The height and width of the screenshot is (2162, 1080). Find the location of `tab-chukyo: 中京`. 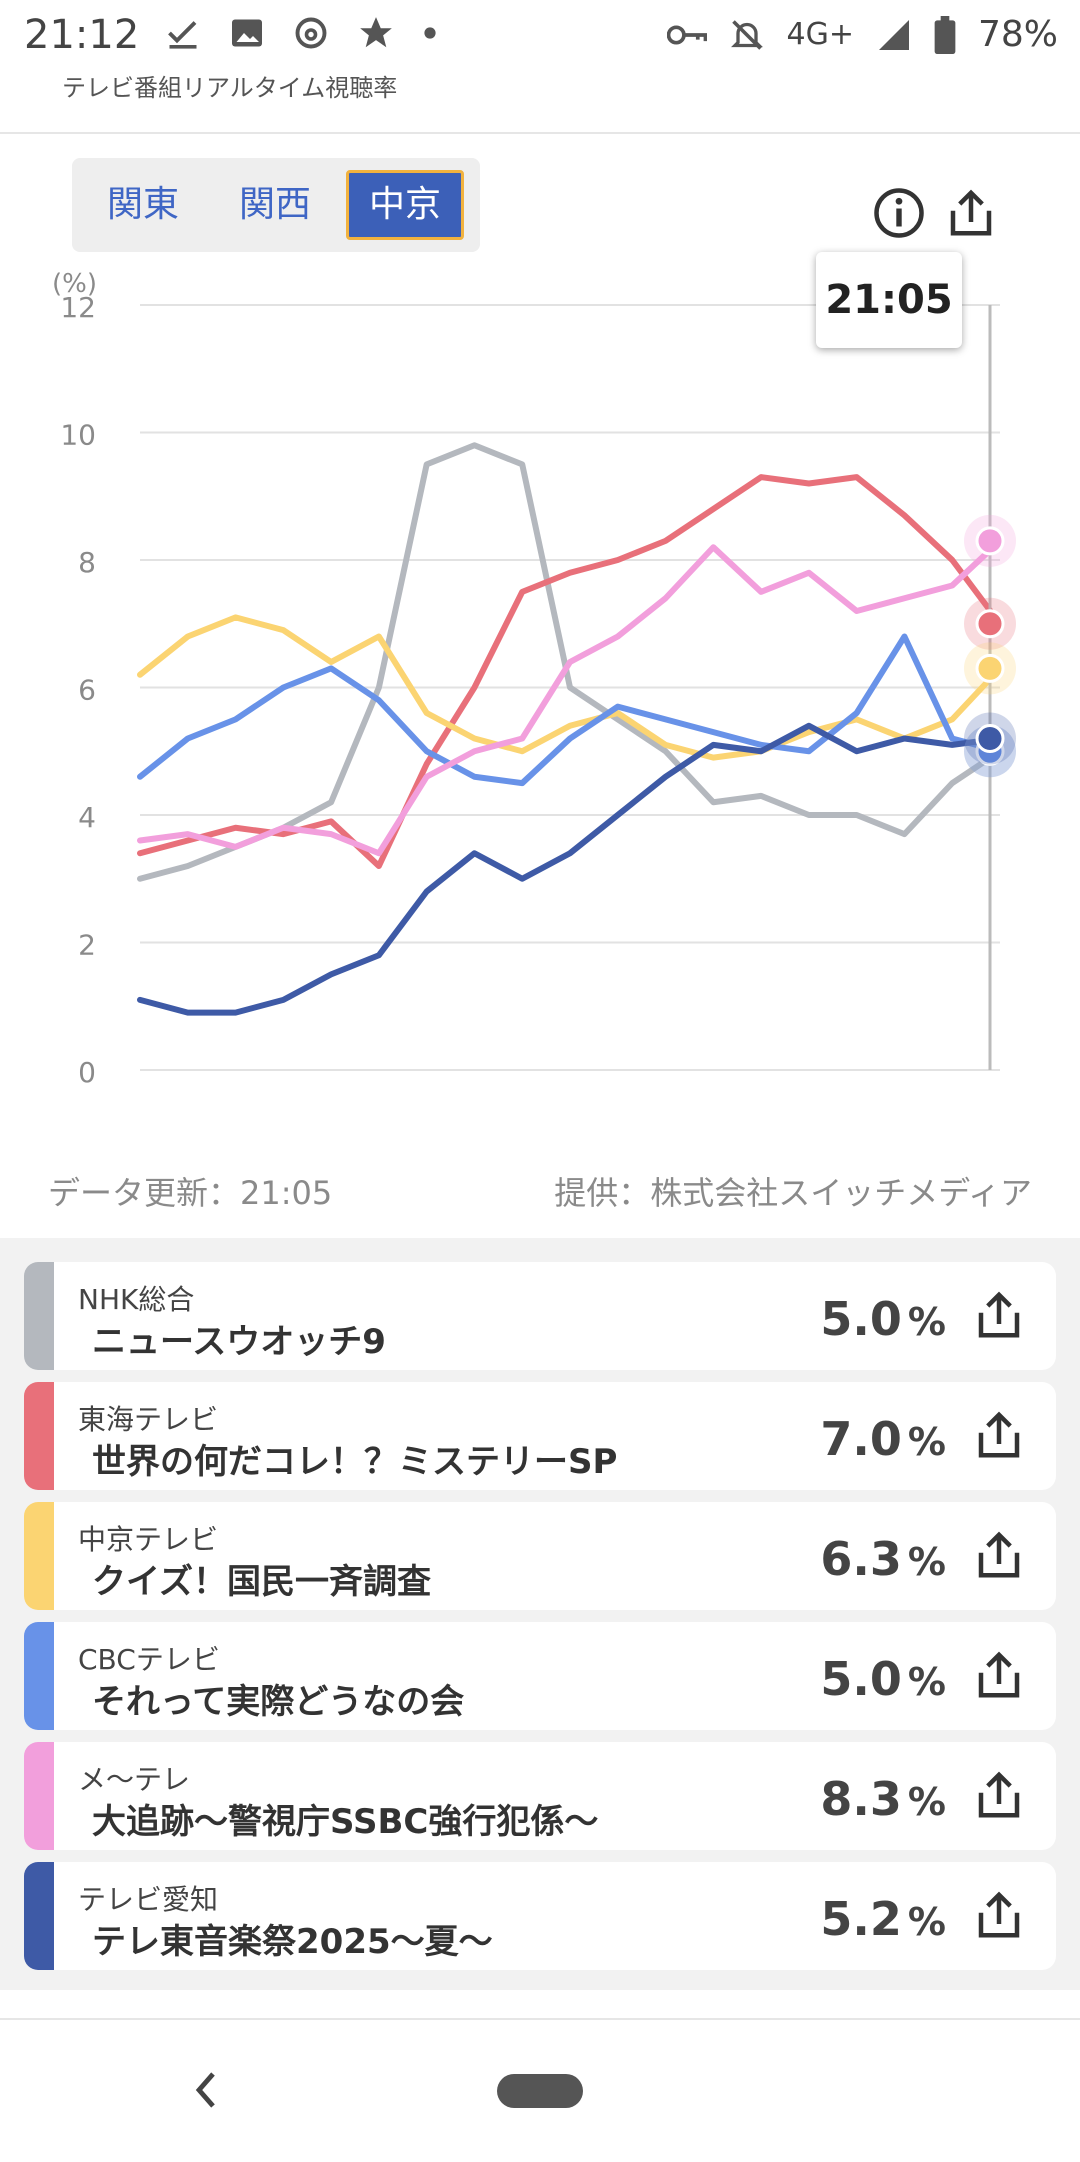

tab-chukyo: 中京 is located at coordinates (405, 205).